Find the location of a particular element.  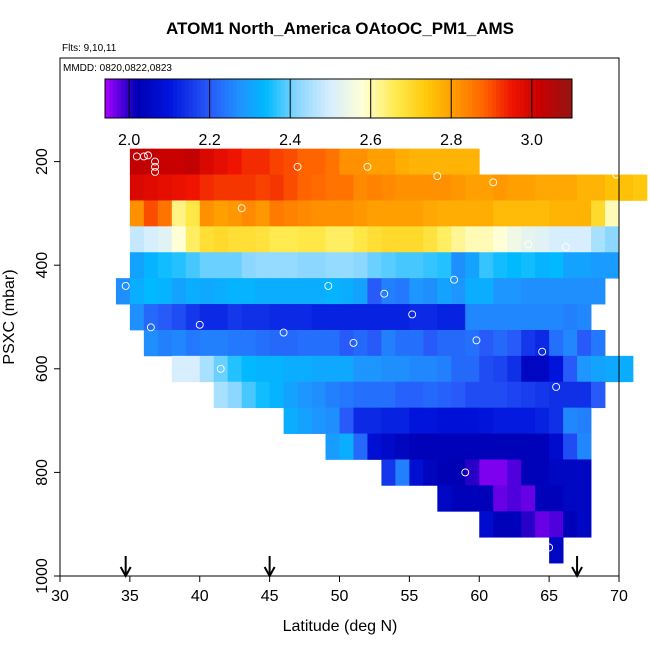

x-tick-label: 45 is located at coordinates (270, 596).